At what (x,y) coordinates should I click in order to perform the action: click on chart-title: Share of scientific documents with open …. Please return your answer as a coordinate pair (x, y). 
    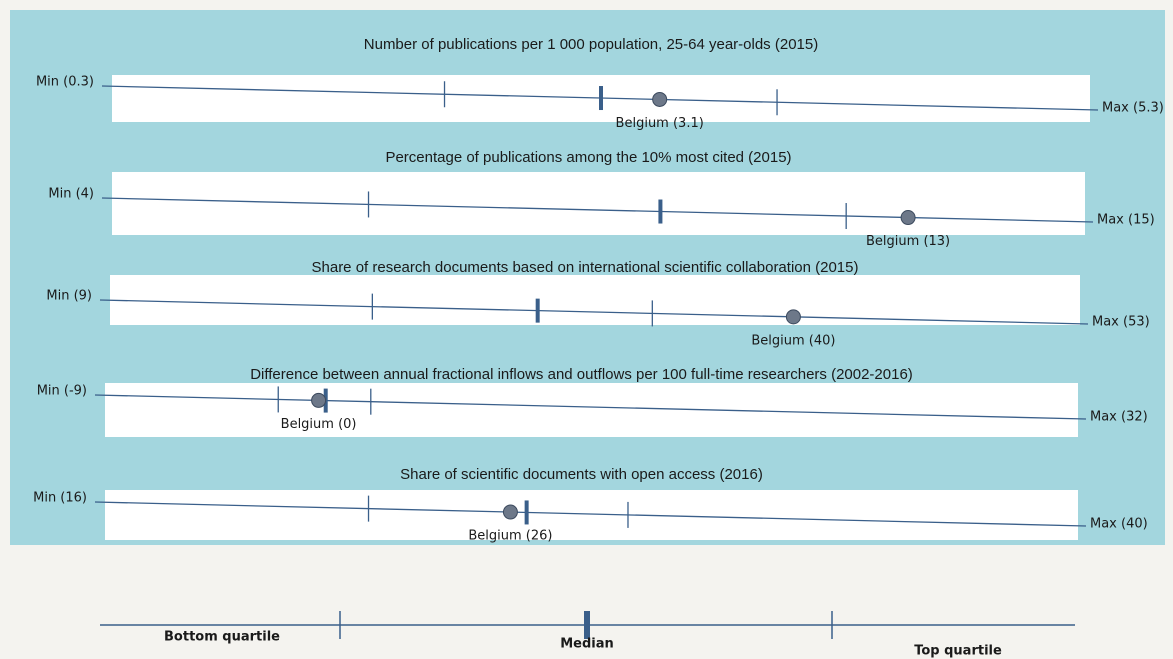
    Looking at the image, I should click on (581, 474).